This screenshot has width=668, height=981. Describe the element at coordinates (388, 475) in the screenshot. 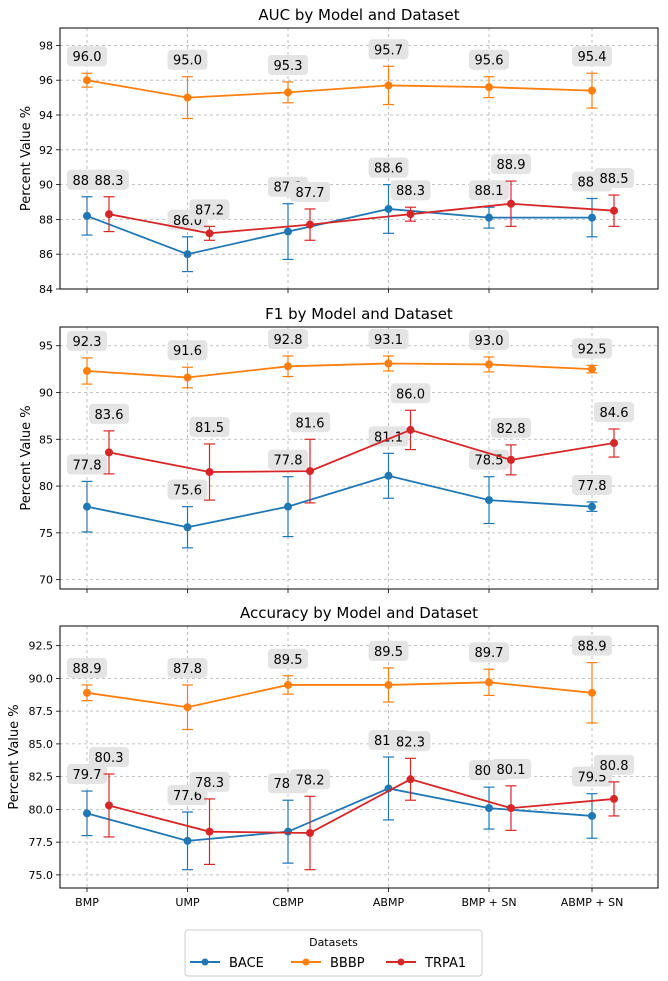

I see `data-point-f1-bace-abmp` at that location.